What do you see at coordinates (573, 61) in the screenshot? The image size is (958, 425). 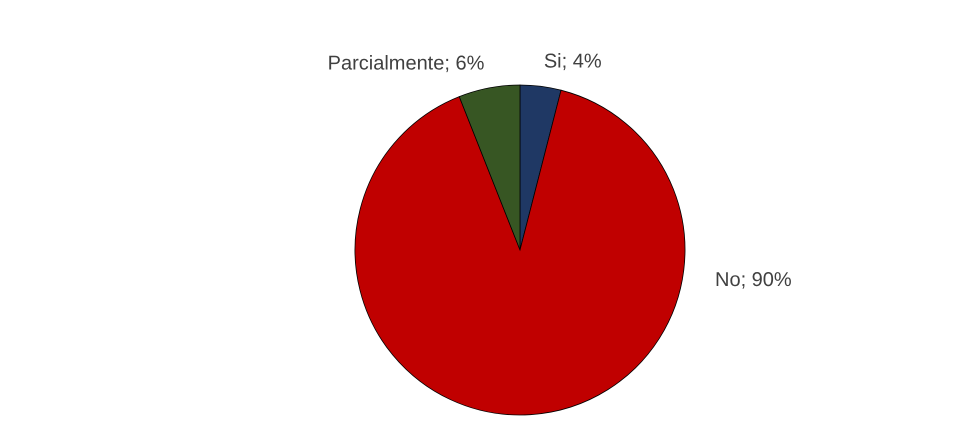 I see `slice-label: Si; 4%` at bounding box center [573, 61].